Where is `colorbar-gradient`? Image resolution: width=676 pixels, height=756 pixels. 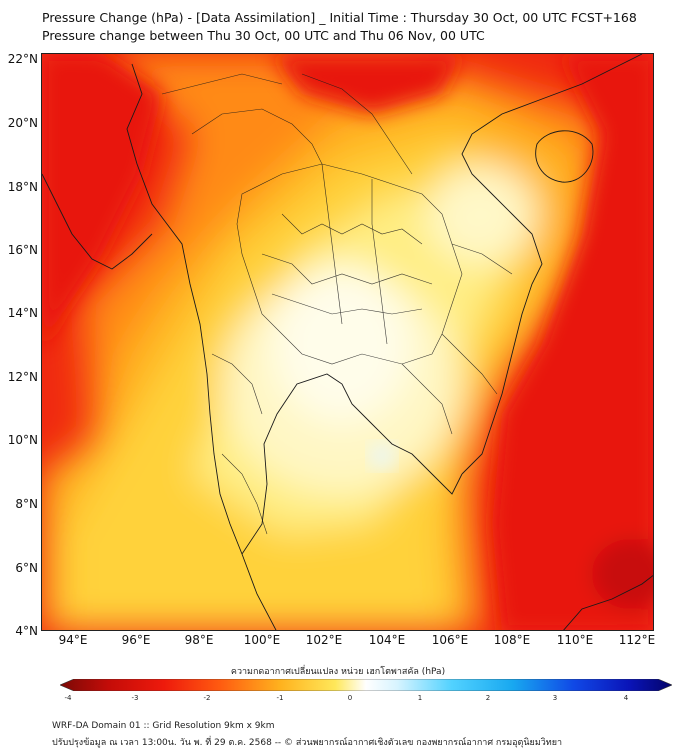 colorbar-gradient is located at coordinates (366, 685).